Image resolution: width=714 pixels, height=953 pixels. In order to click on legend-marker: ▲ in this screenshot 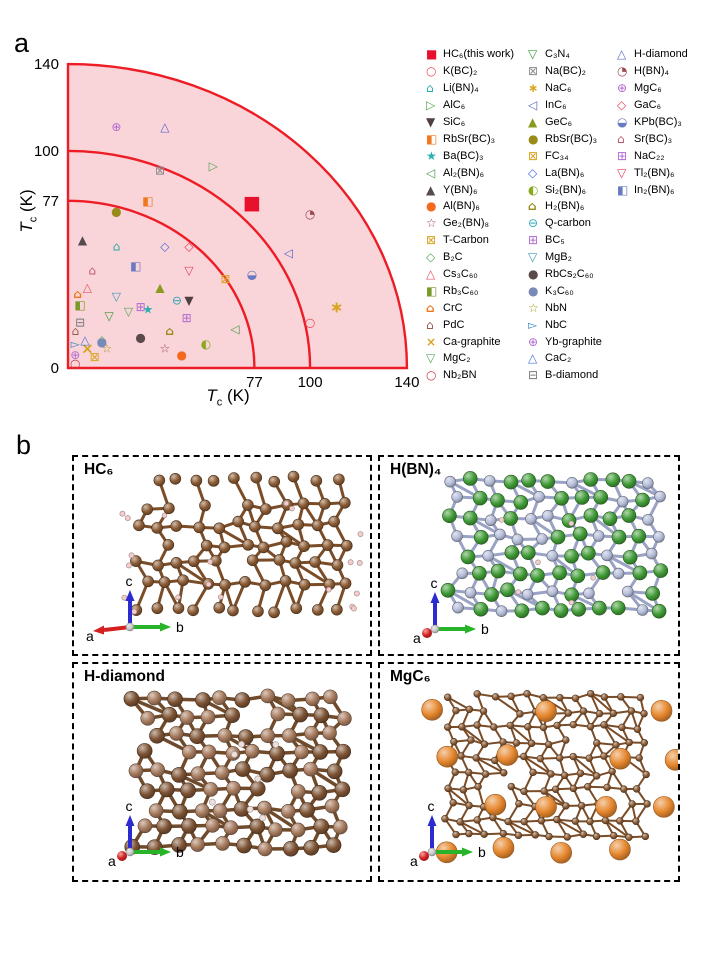, I will do `click(431, 189)`.